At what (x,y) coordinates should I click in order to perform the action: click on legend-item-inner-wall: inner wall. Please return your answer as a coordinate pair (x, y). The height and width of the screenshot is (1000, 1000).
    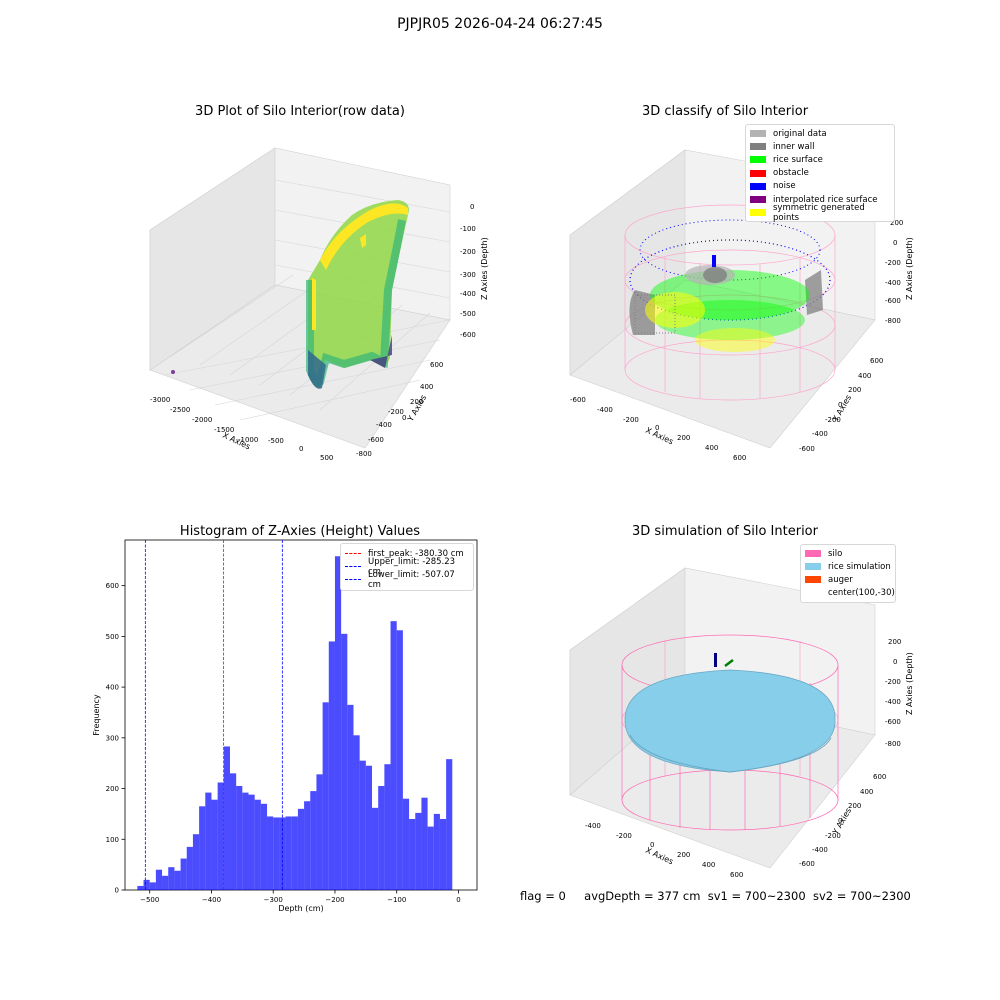
    Looking at the image, I should click on (820, 146).